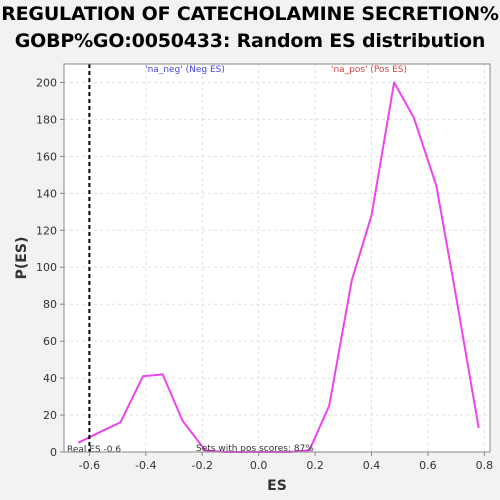 The image size is (500, 500). What do you see at coordinates (89, 465) in the screenshot?
I see `x-tick-label: -0.6` at bounding box center [89, 465].